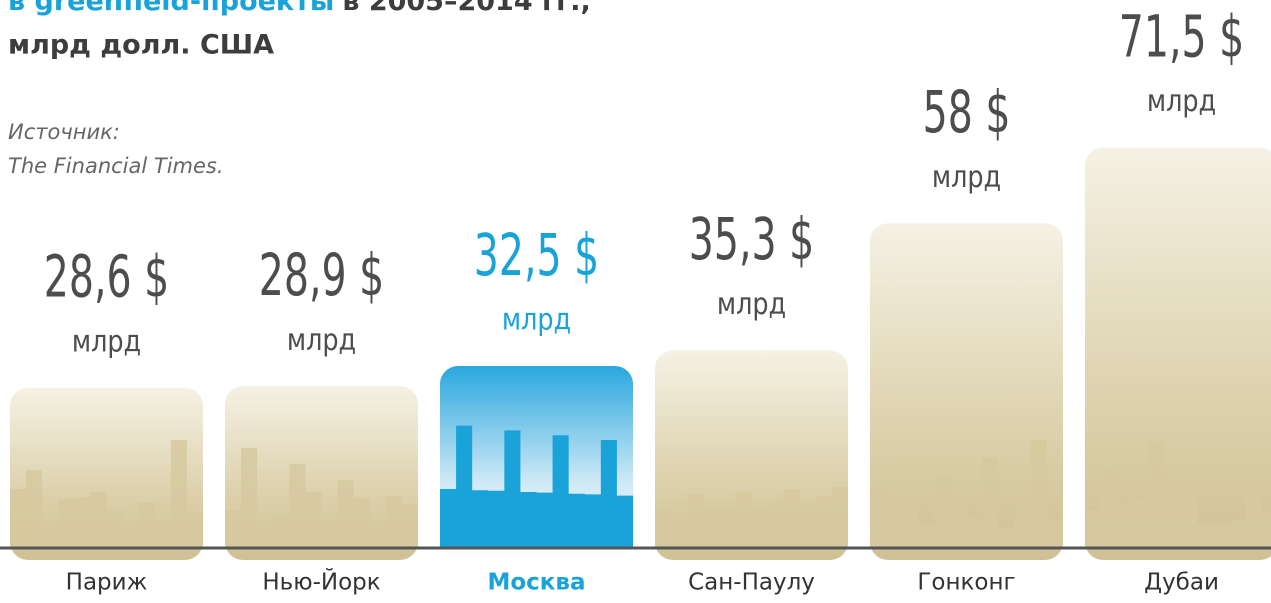 Image resolution: width=1271 pixels, height=603 pixels. I want to click on chart-title: в greenfield-проекты в 2005–2014 гг.,, so click(299, 8).